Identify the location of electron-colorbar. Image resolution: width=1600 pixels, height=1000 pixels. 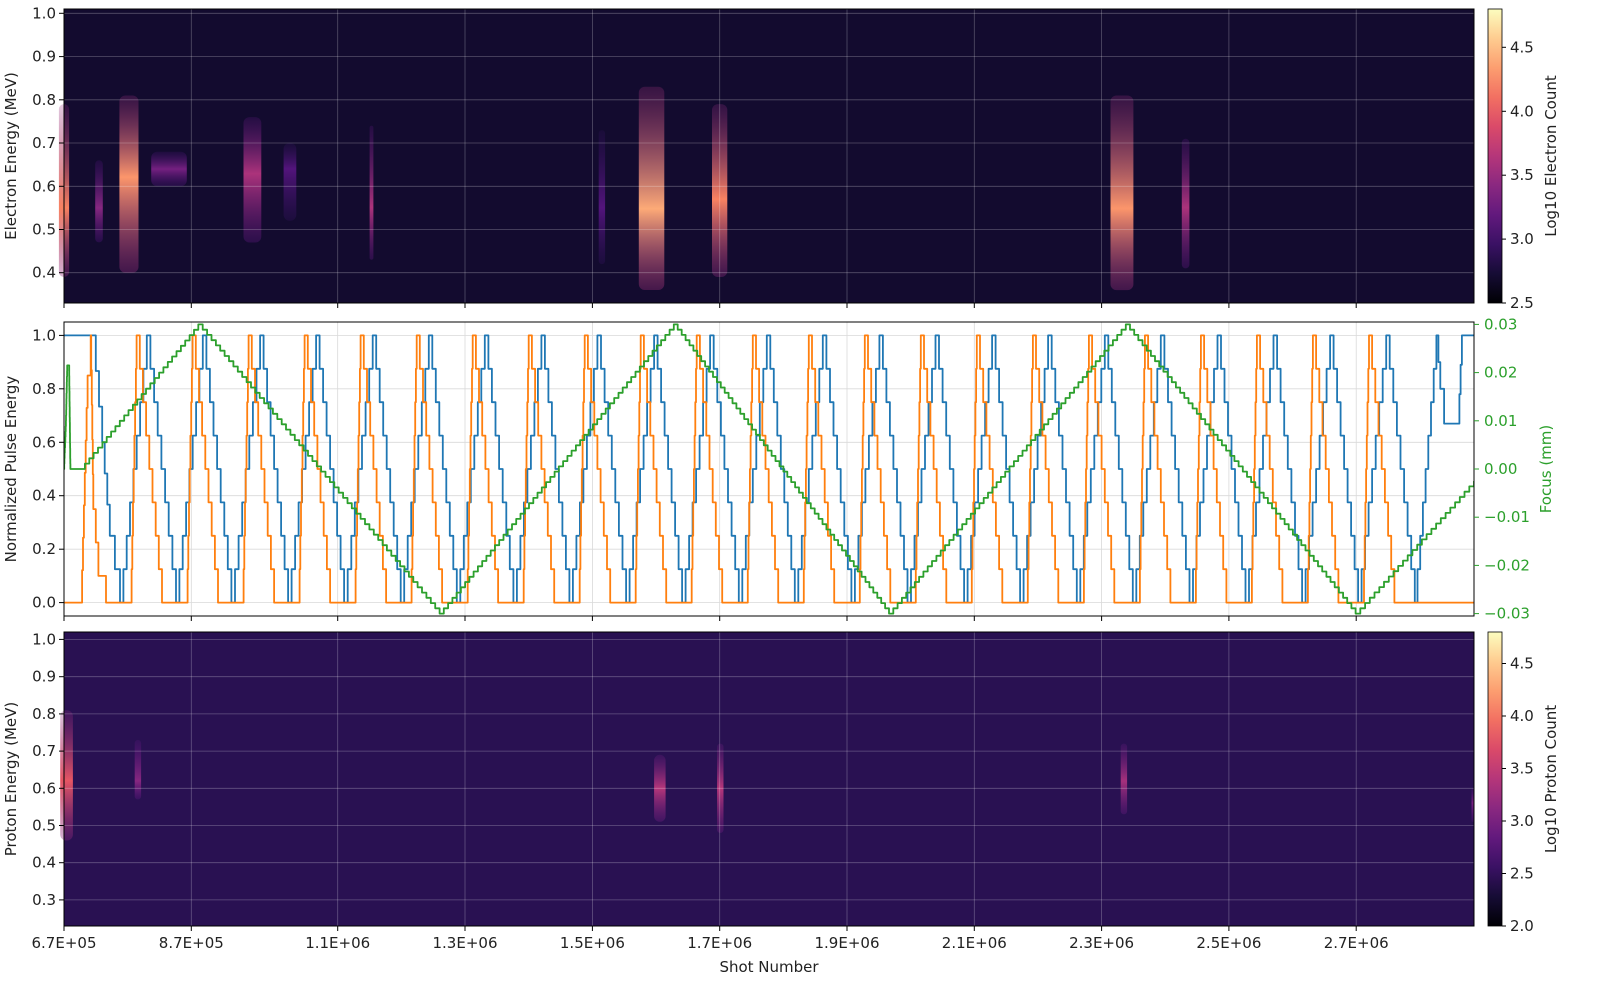
(1495, 156).